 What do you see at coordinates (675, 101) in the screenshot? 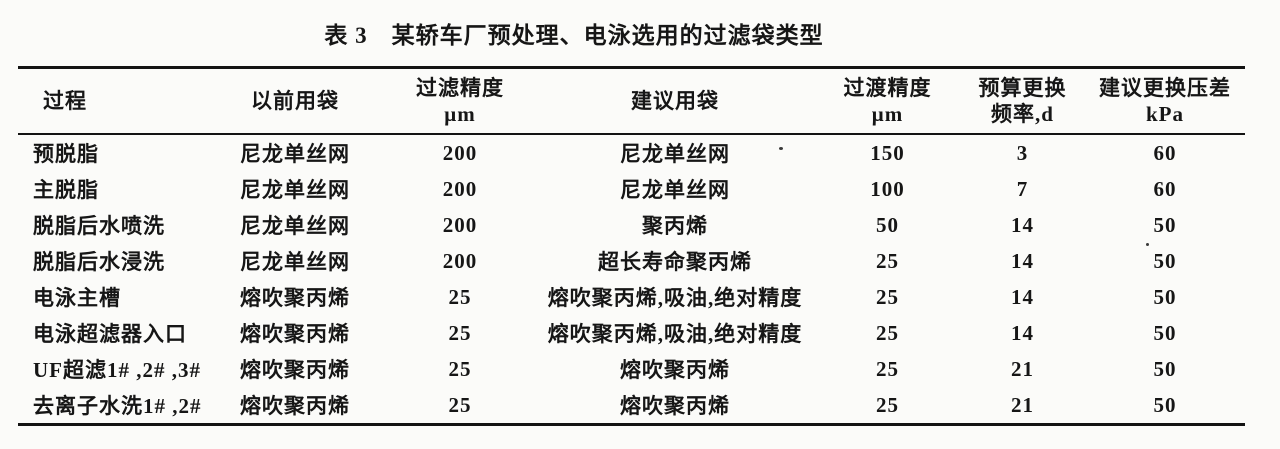
I see `header-recommended-bag: 建议用袋` at bounding box center [675, 101].